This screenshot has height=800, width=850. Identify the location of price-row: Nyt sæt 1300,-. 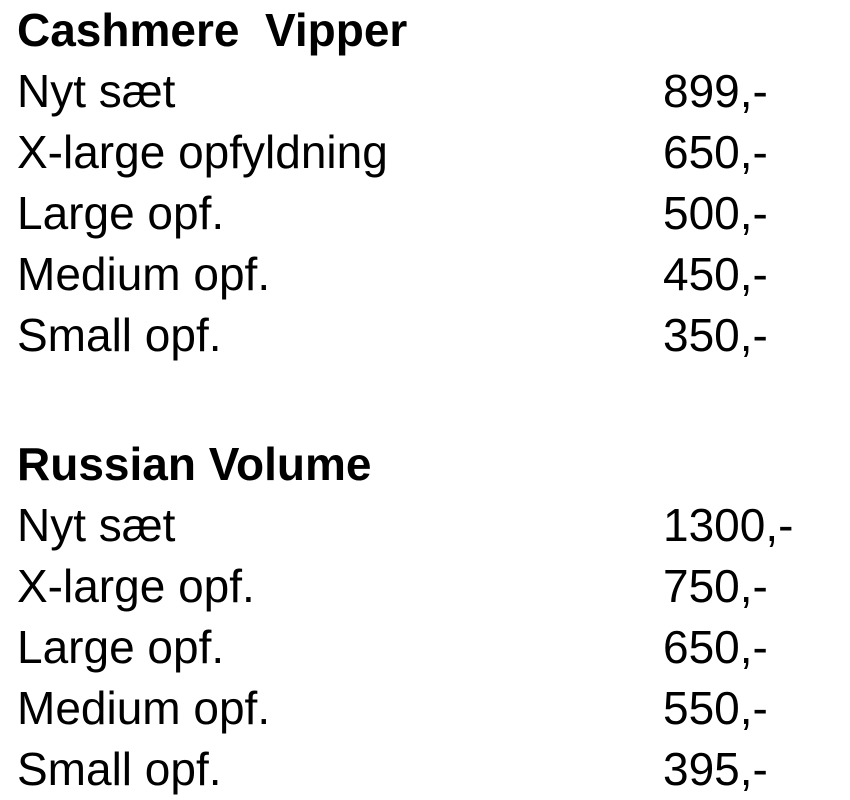
(427, 525).